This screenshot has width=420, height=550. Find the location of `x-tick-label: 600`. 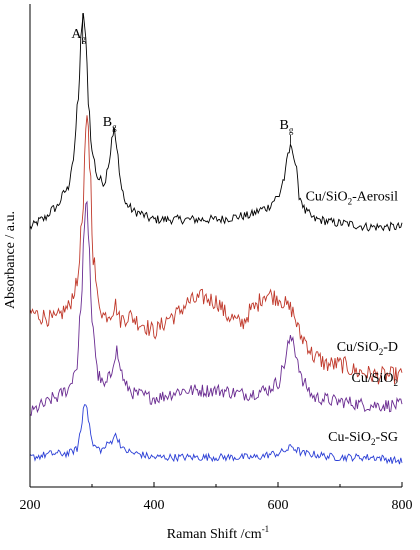

x-tick-label: 600 is located at coordinates (278, 505).